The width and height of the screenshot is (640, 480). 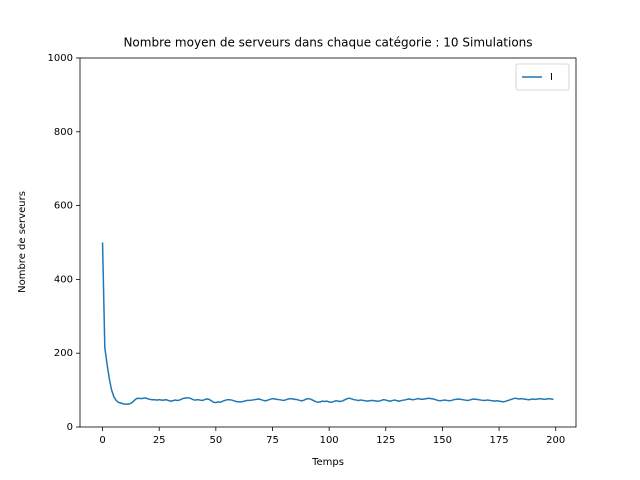 What do you see at coordinates (551, 77) in the screenshot?
I see `legend-label: I` at bounding box center [551, 77].